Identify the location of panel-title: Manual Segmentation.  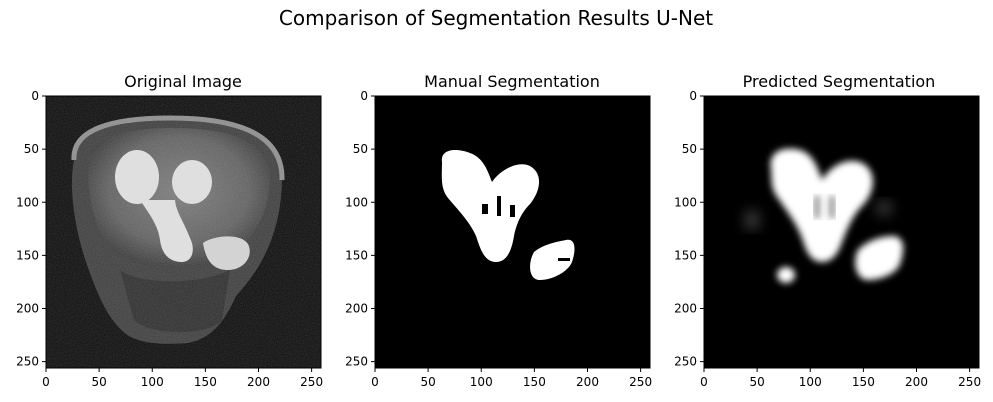
(512, 81).